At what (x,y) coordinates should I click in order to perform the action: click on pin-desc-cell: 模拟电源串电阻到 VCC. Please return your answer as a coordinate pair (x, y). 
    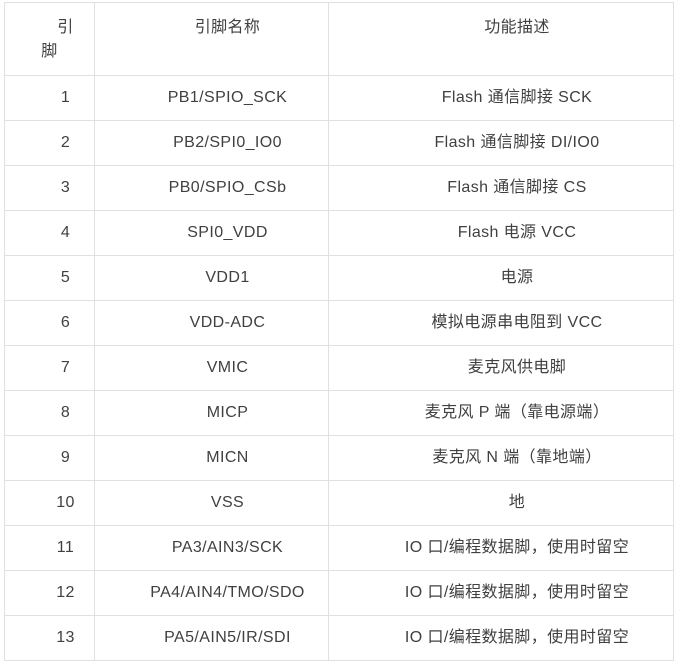
    Looking at the image, I should click on (501, 323).